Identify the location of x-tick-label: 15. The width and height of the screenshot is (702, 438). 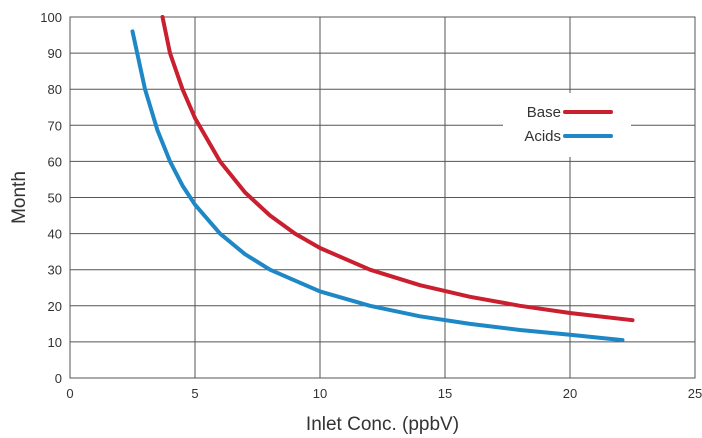
(445, 393).